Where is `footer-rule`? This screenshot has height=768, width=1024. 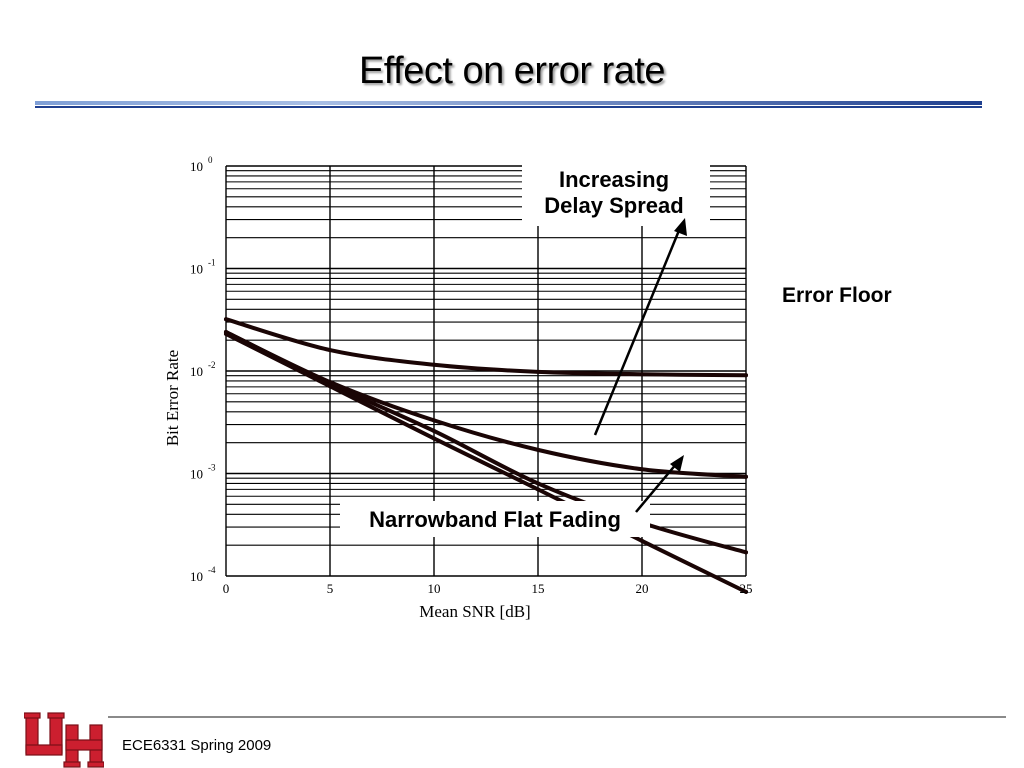
footer-rule is located at coordinates (557, 717).